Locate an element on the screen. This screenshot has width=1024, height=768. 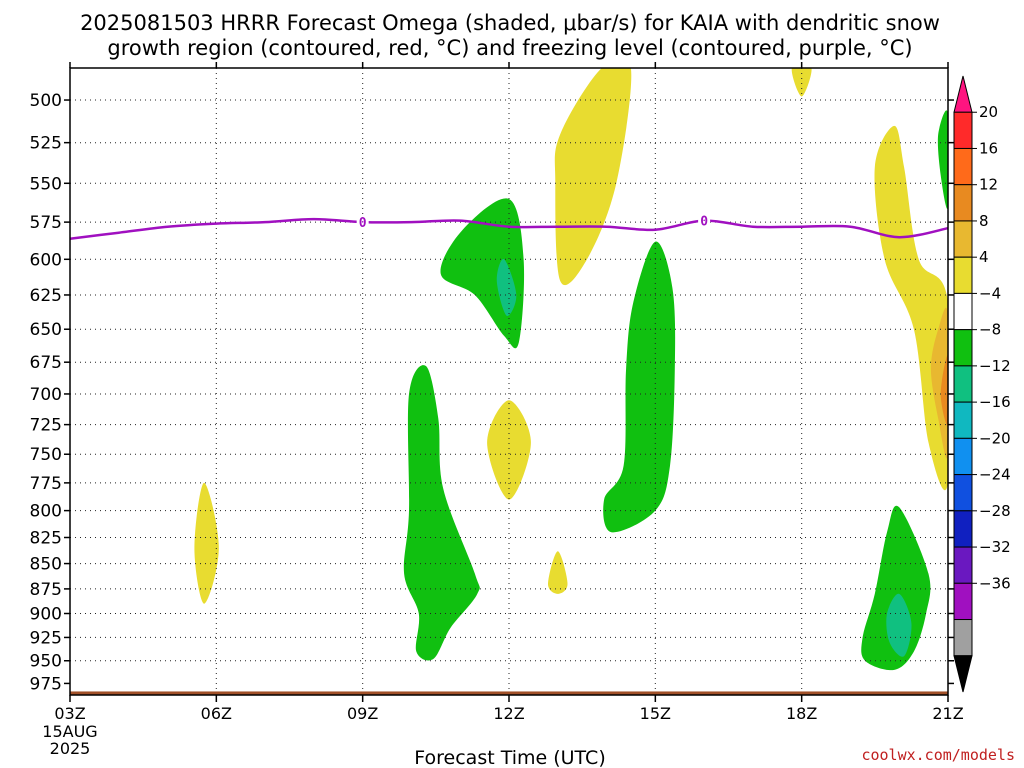
y-tick-label: 550 is located at coordinates (46, 184).